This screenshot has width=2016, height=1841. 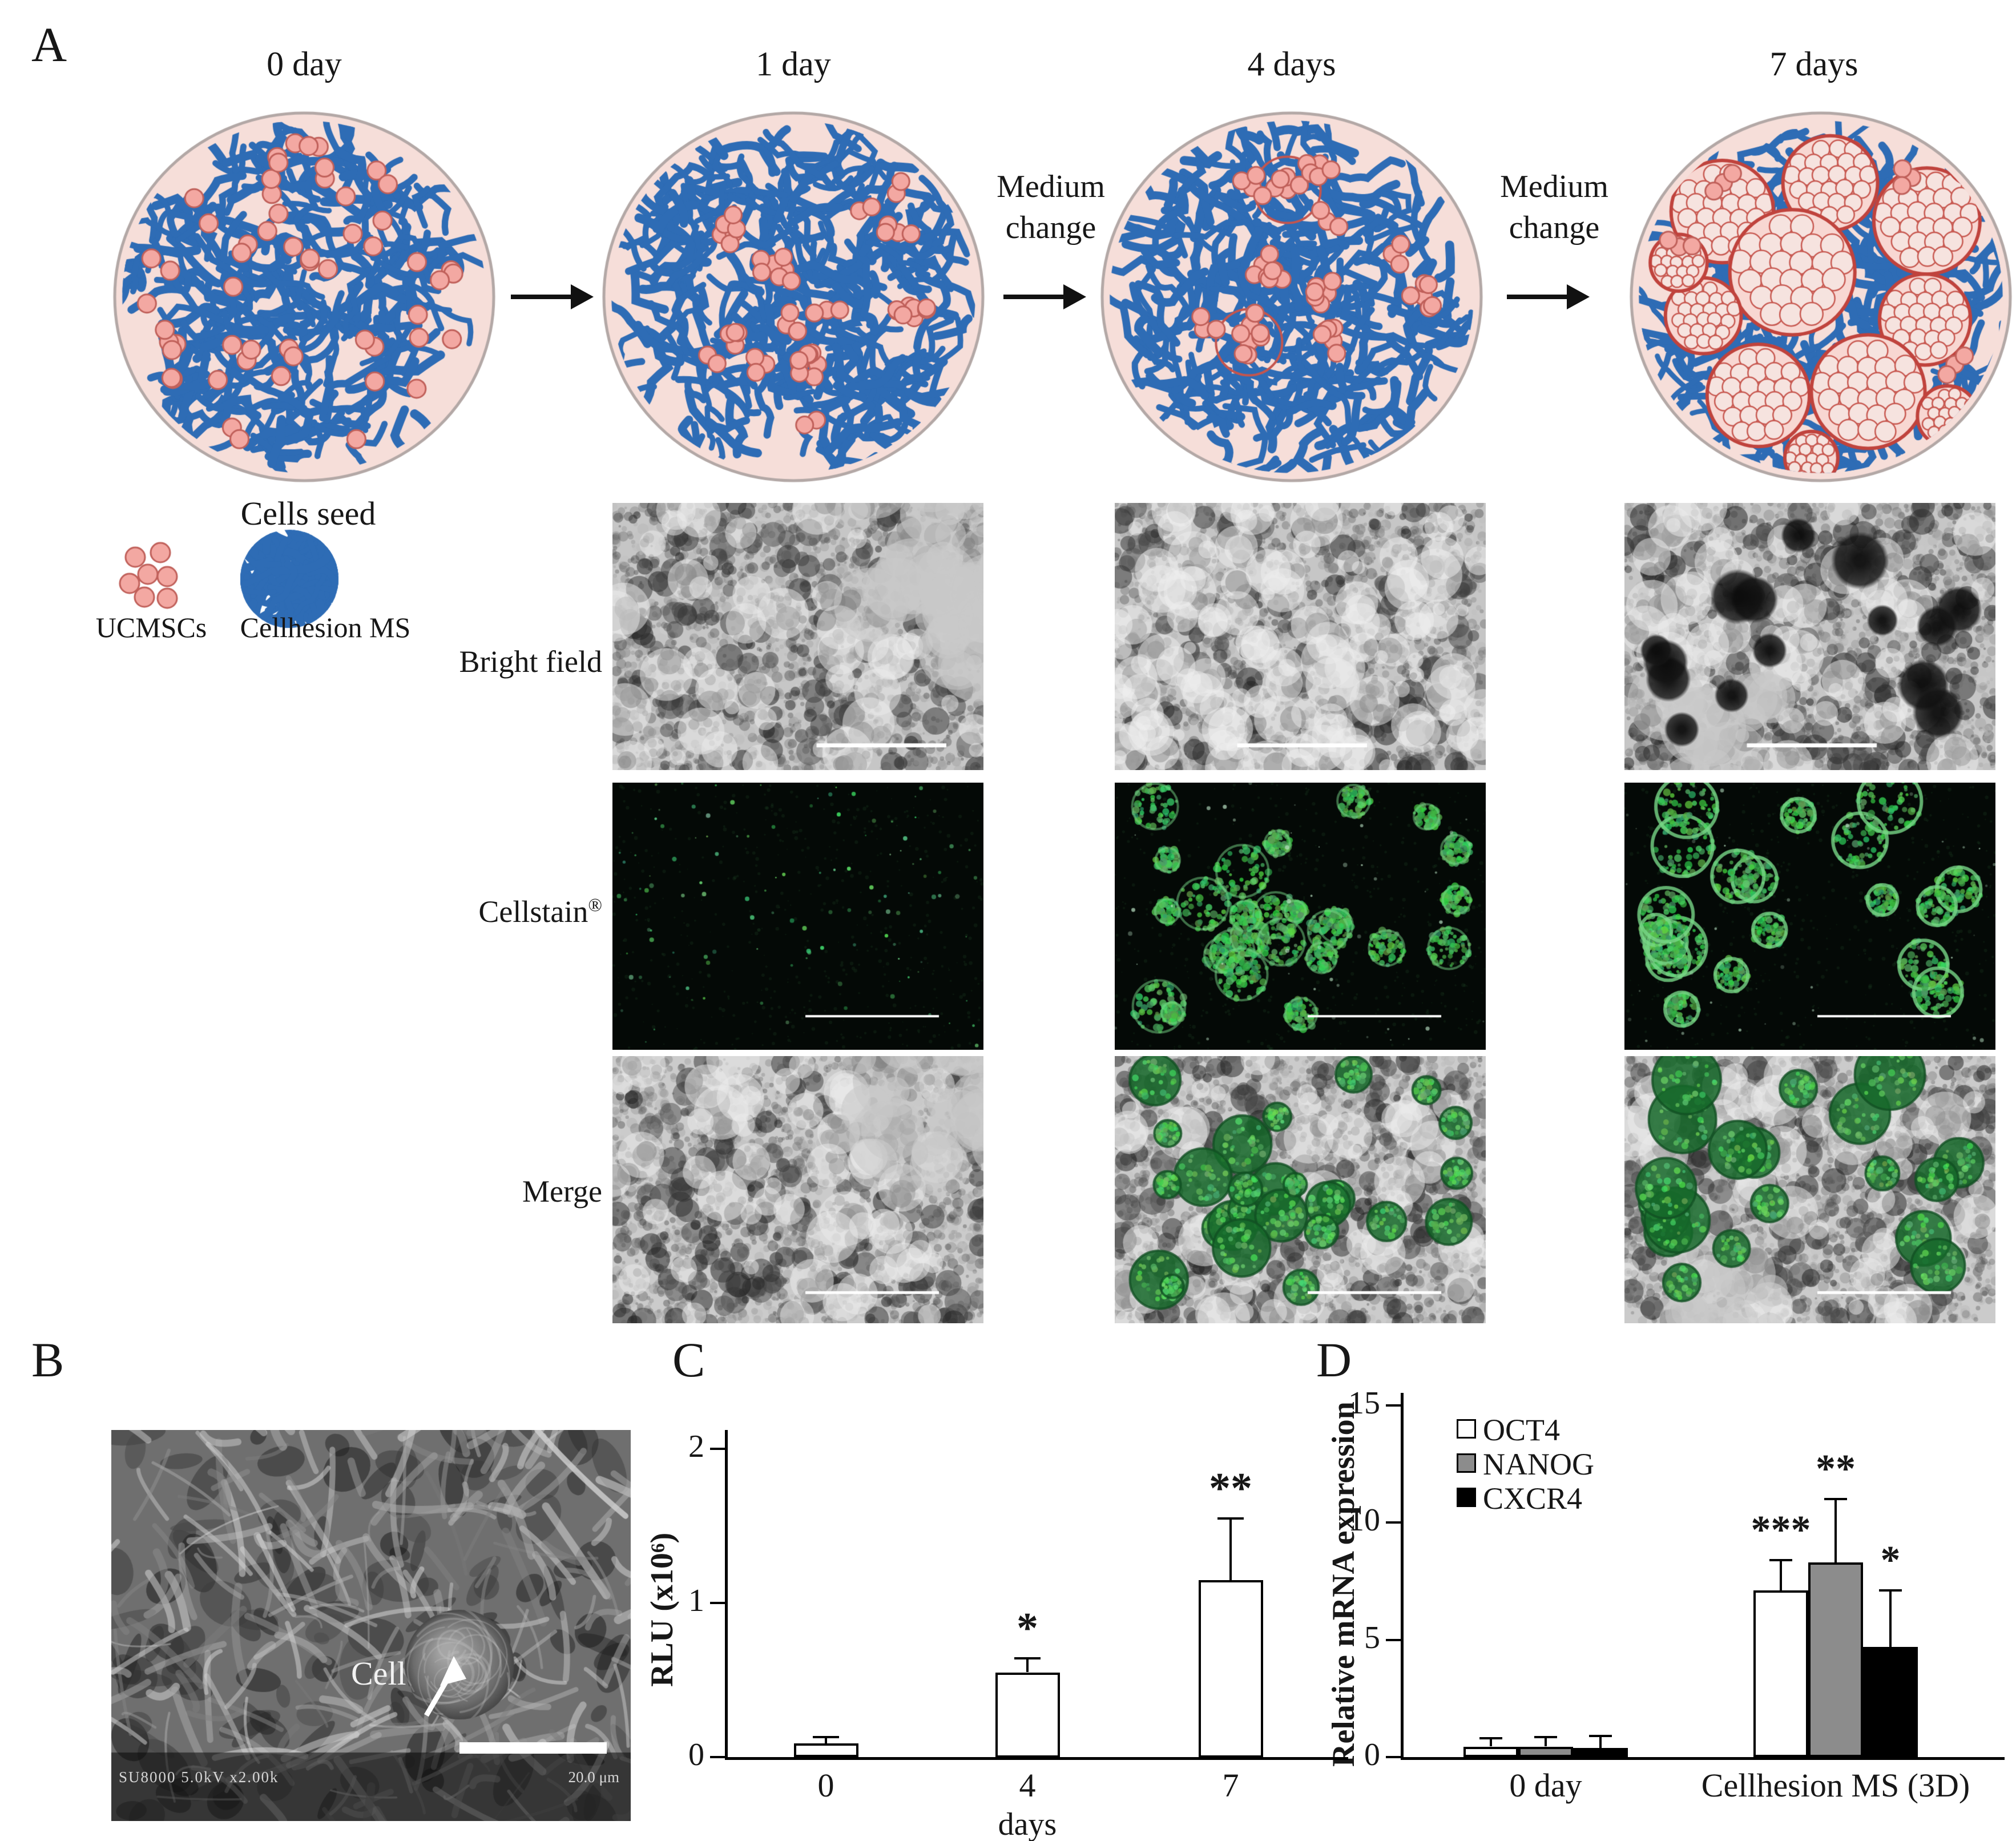 What do you see at coordinates (696, 1754) in the screenshot?
I see `chart-c-ytick-label: 0` at bounding box center [696, 1754].